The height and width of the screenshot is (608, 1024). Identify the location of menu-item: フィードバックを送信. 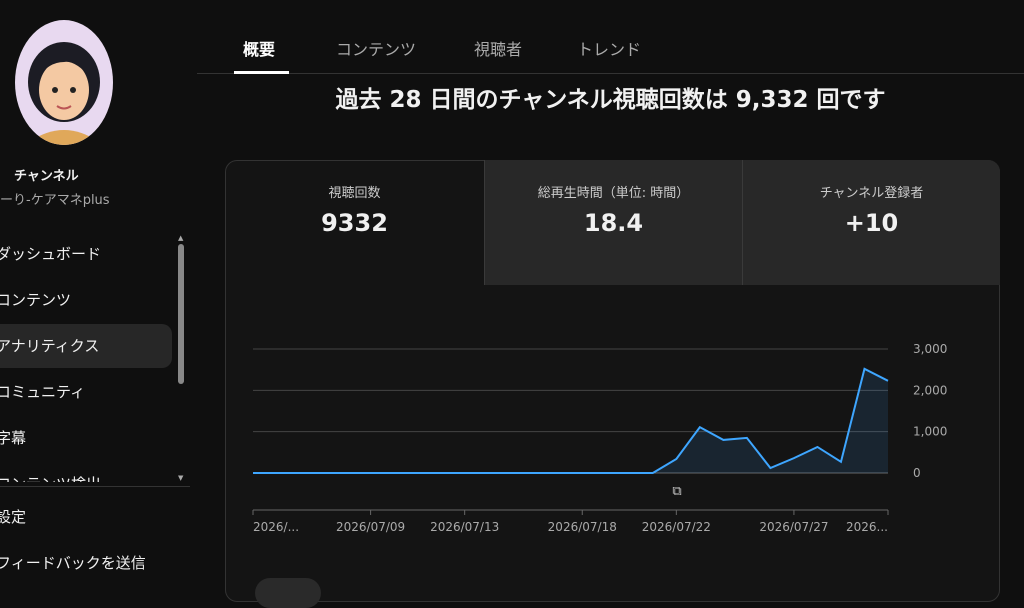
(73, 563).